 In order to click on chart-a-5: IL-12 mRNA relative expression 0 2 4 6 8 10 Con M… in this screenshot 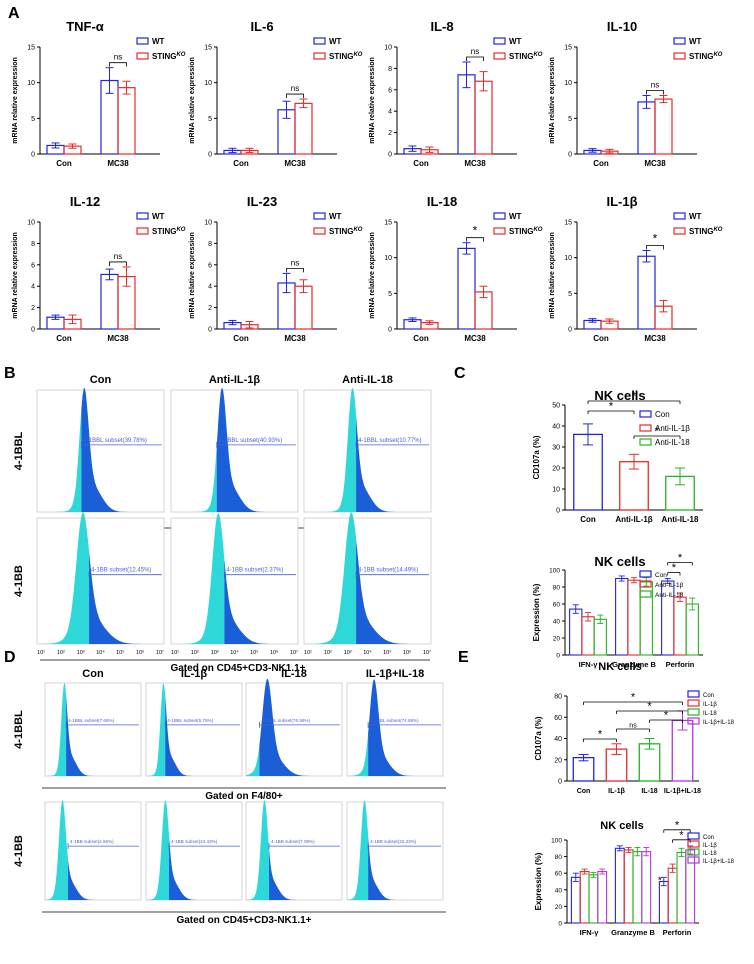, I will do `click(99, 268)`.